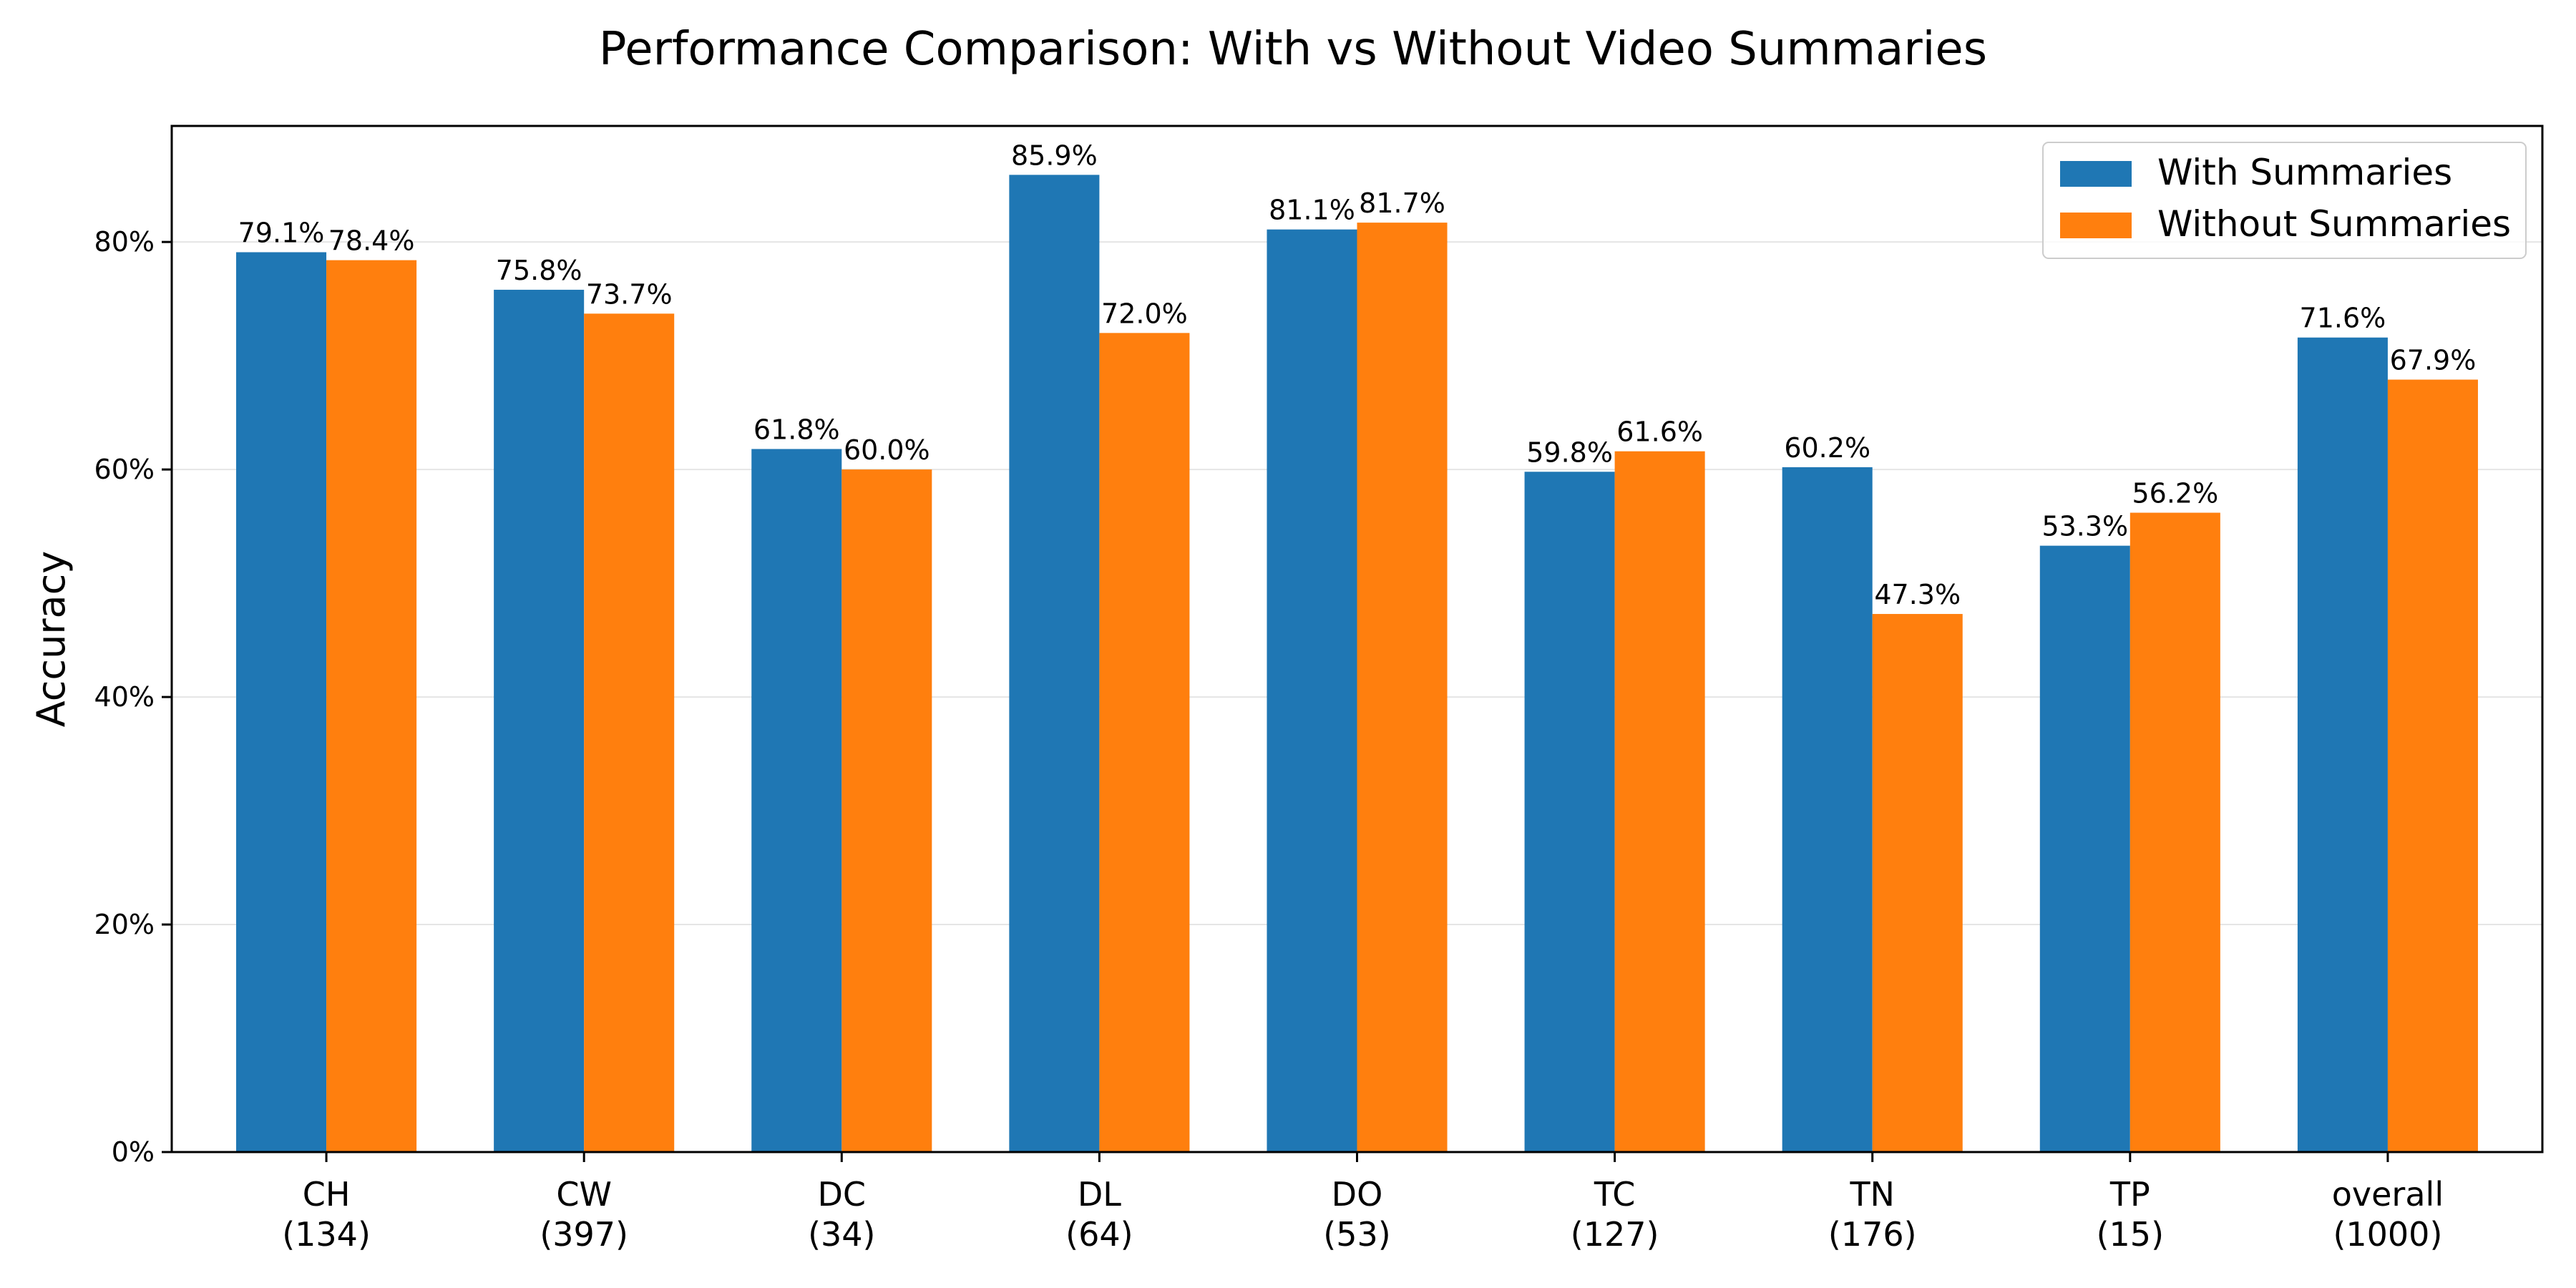  I want to click on x-tick-count: (15), so click(2130, 1234).